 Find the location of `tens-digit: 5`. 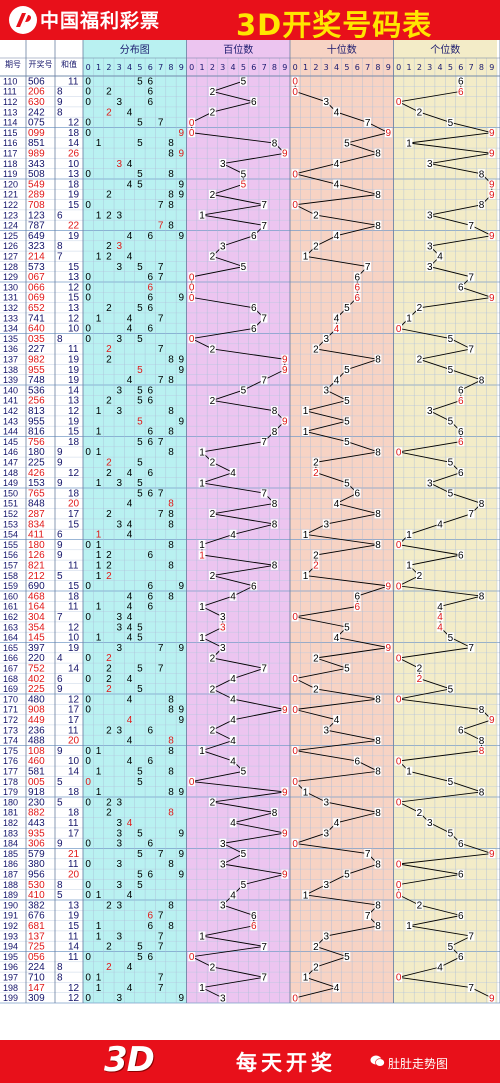

tens-digit: 5 is located at coordinates (347, 875).